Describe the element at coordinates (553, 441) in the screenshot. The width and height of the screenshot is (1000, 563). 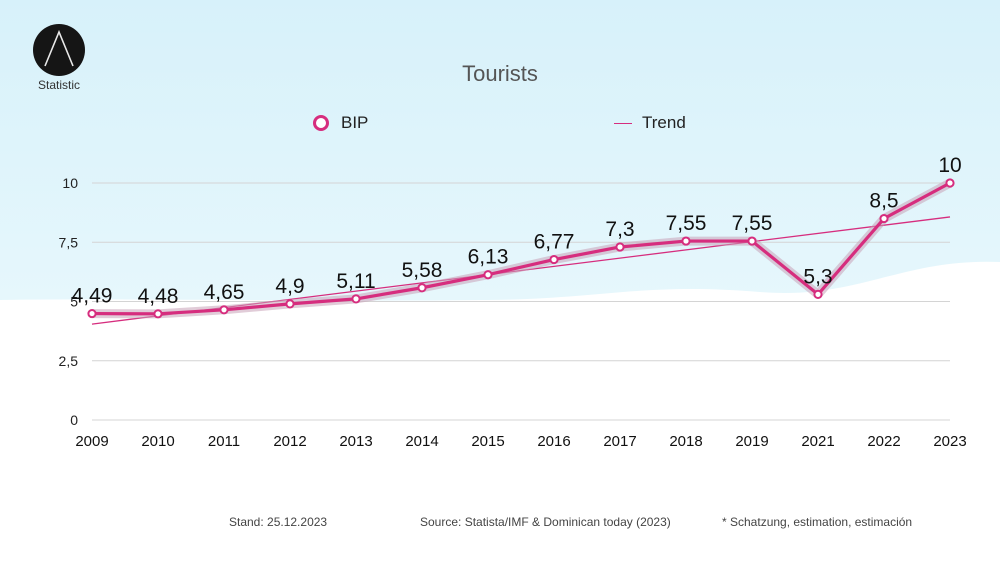
I see `x-tick-label: 2016` at that location.